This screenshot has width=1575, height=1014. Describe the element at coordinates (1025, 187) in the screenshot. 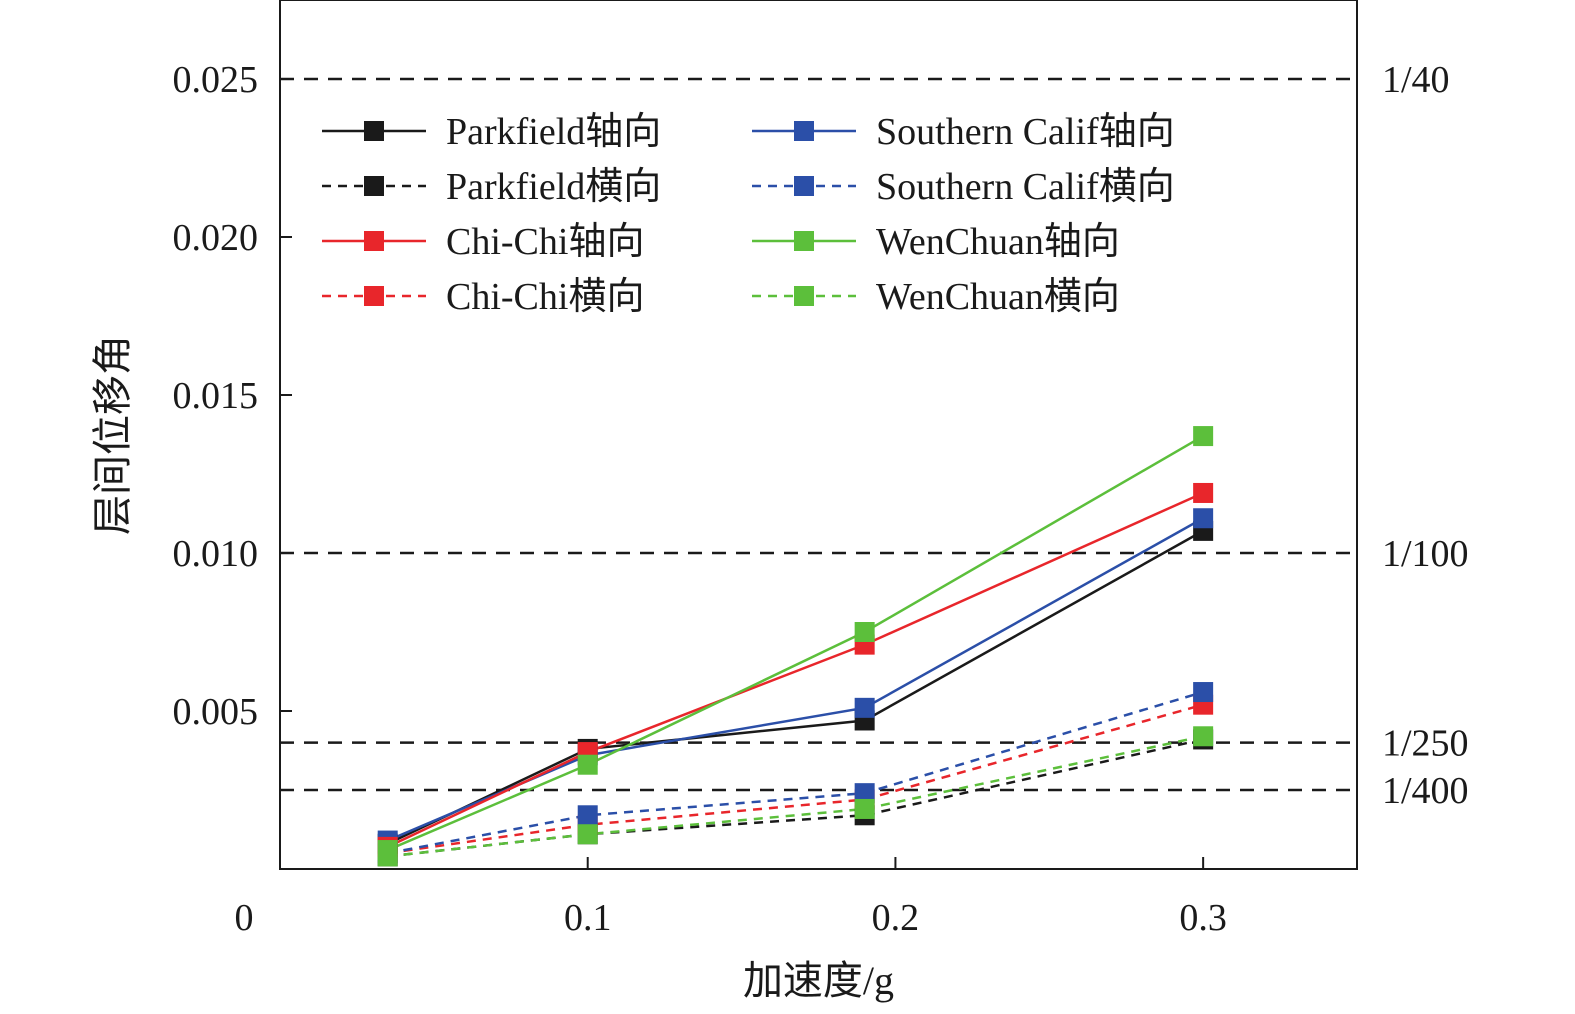

I see `legend-label: Southern Calif横向` at that location.